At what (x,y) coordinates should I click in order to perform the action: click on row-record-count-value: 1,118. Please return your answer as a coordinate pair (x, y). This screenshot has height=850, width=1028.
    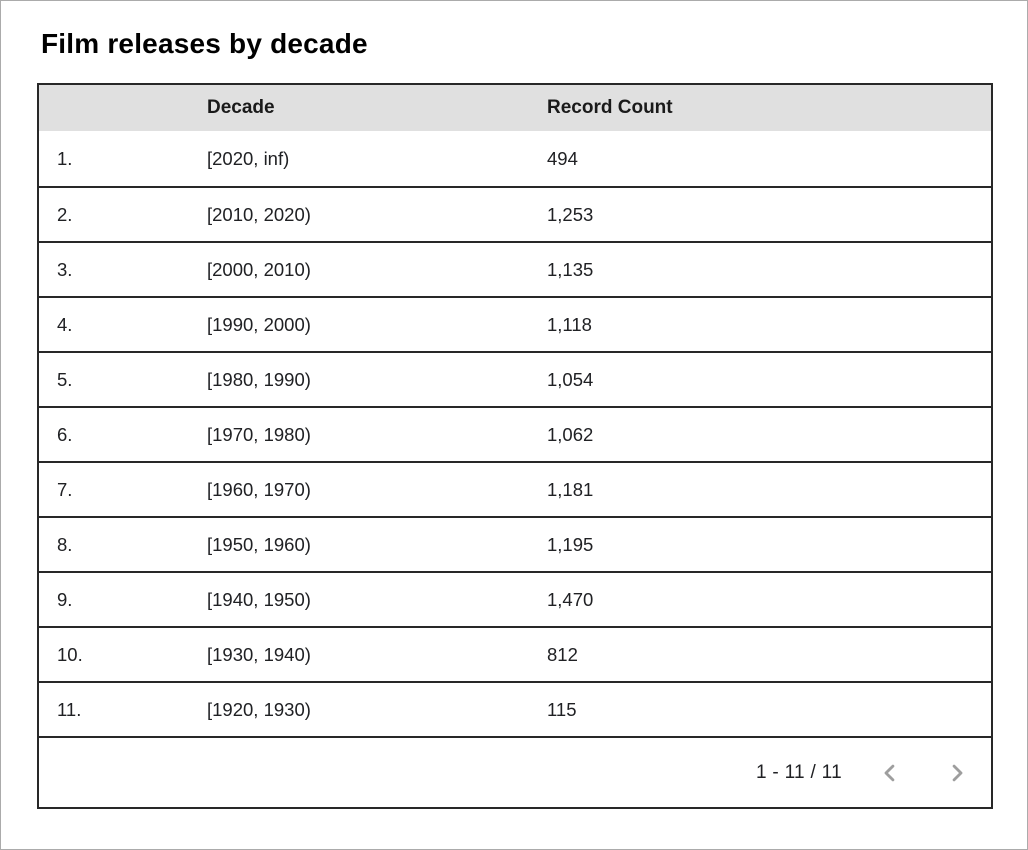
    Looking at the image, I should click on (569, 324).